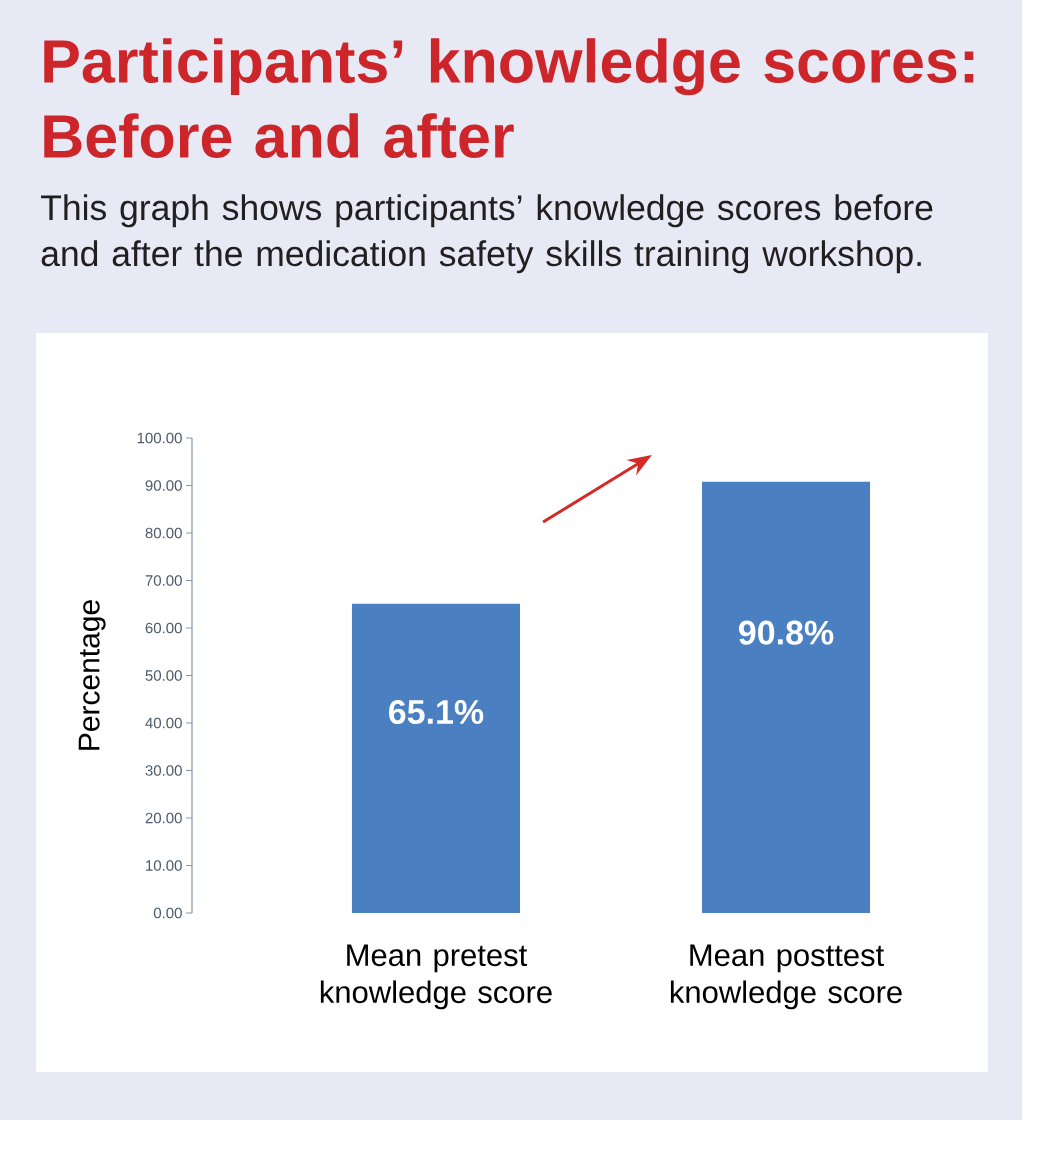 The width and height of the screenshot is (1039, 1156). Describe the element at coordinates (163, 580) in the screenshot. I see `y-tick-label: 70.00` at that location.